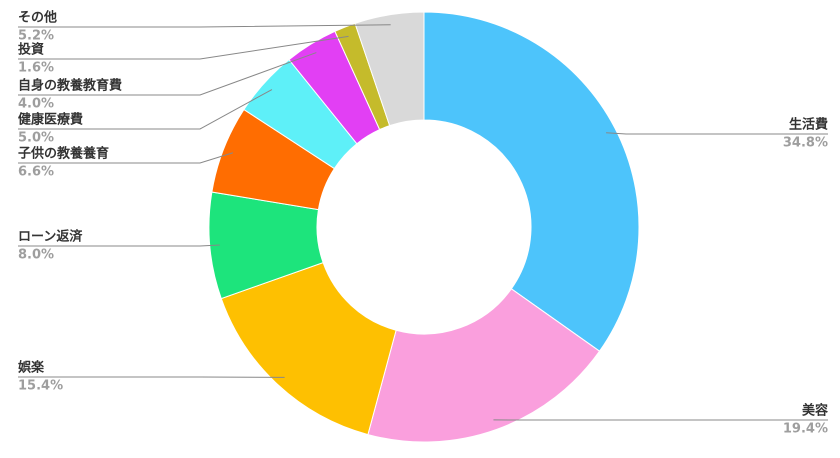 This screenshot has height=458, width=840. I want to click on slice-label: 自身の教養教育費, so click(70, 86).